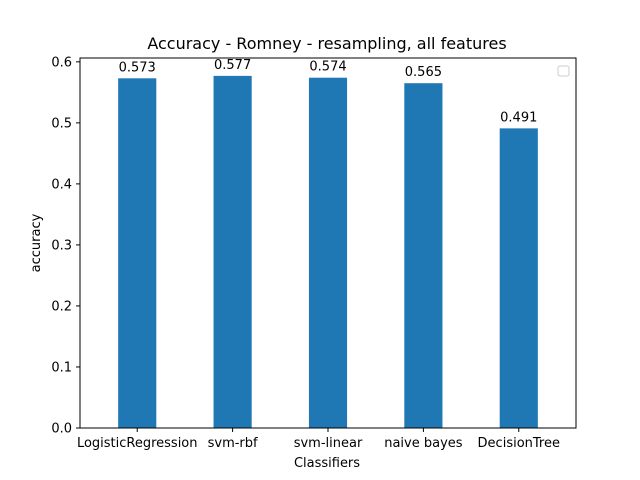 The image size is (640, 480). I want to click on y-tick-label: 0.5, so click(61, 123).